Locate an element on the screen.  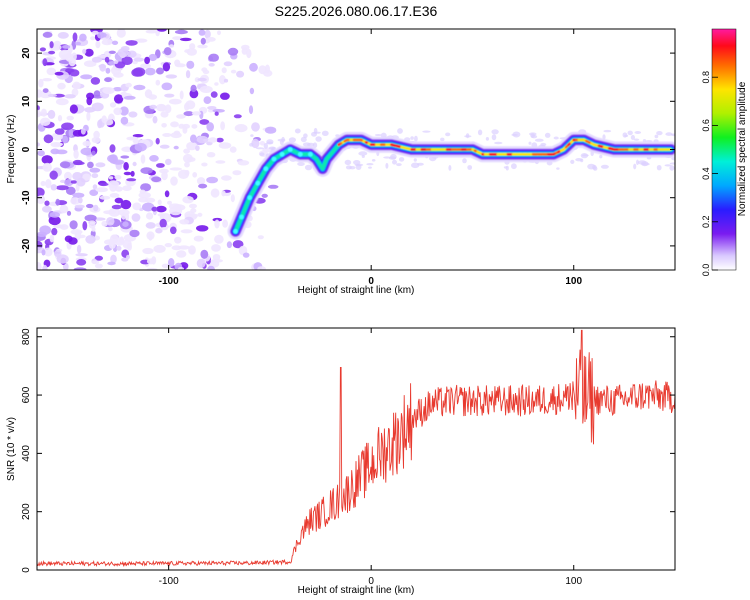
colorbar-gradient is located at coordinates (724, 149).